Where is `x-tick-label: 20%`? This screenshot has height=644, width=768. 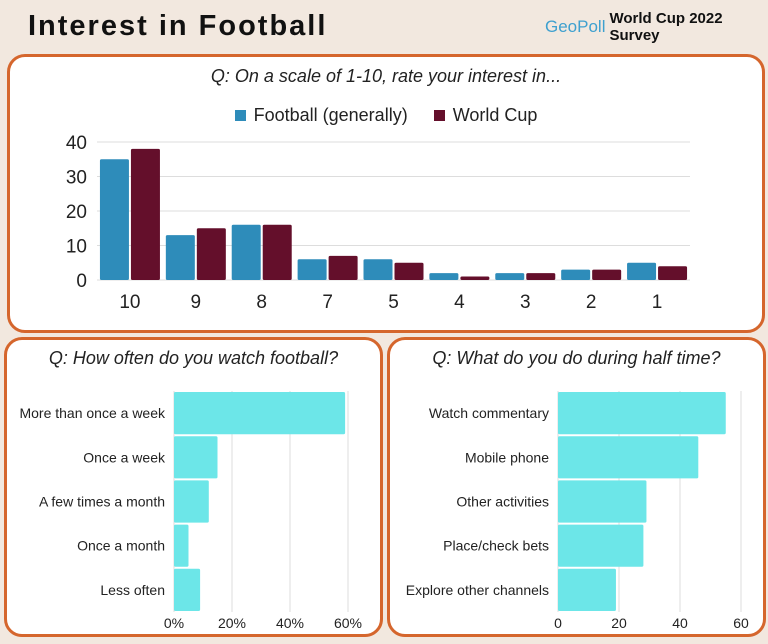
x-tick-label: 20% is located at coordinates (232, 623).